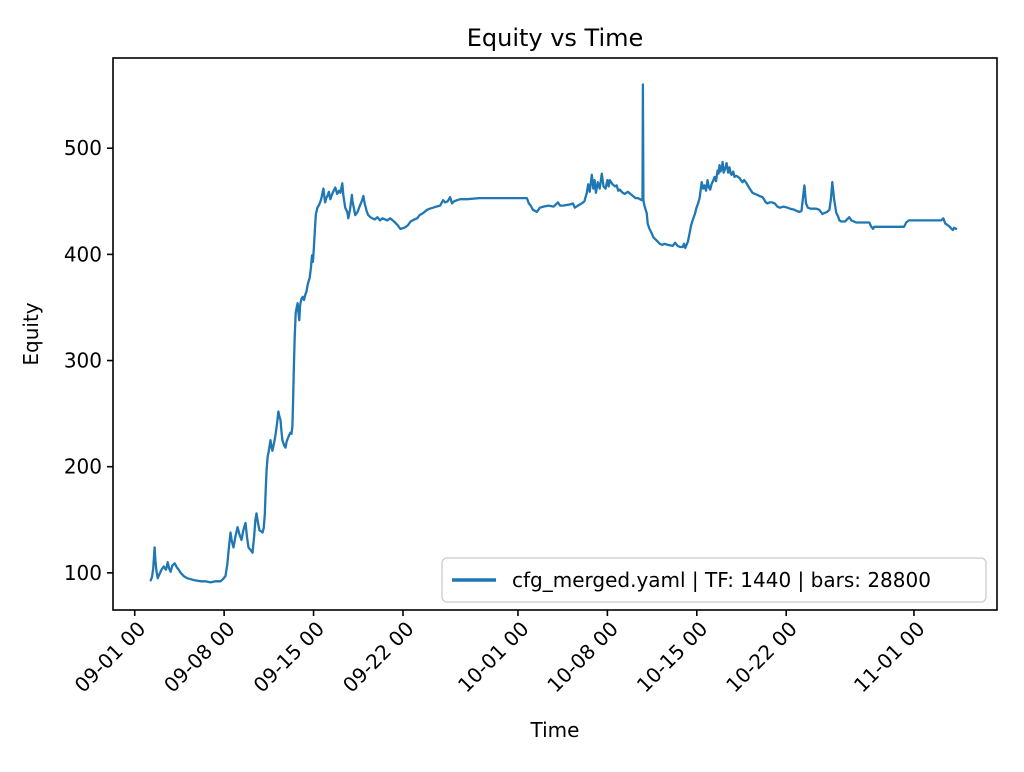 This screenshot has height=772, width=1024. I want to click on y-tick-label: 200, so click(83, 467).